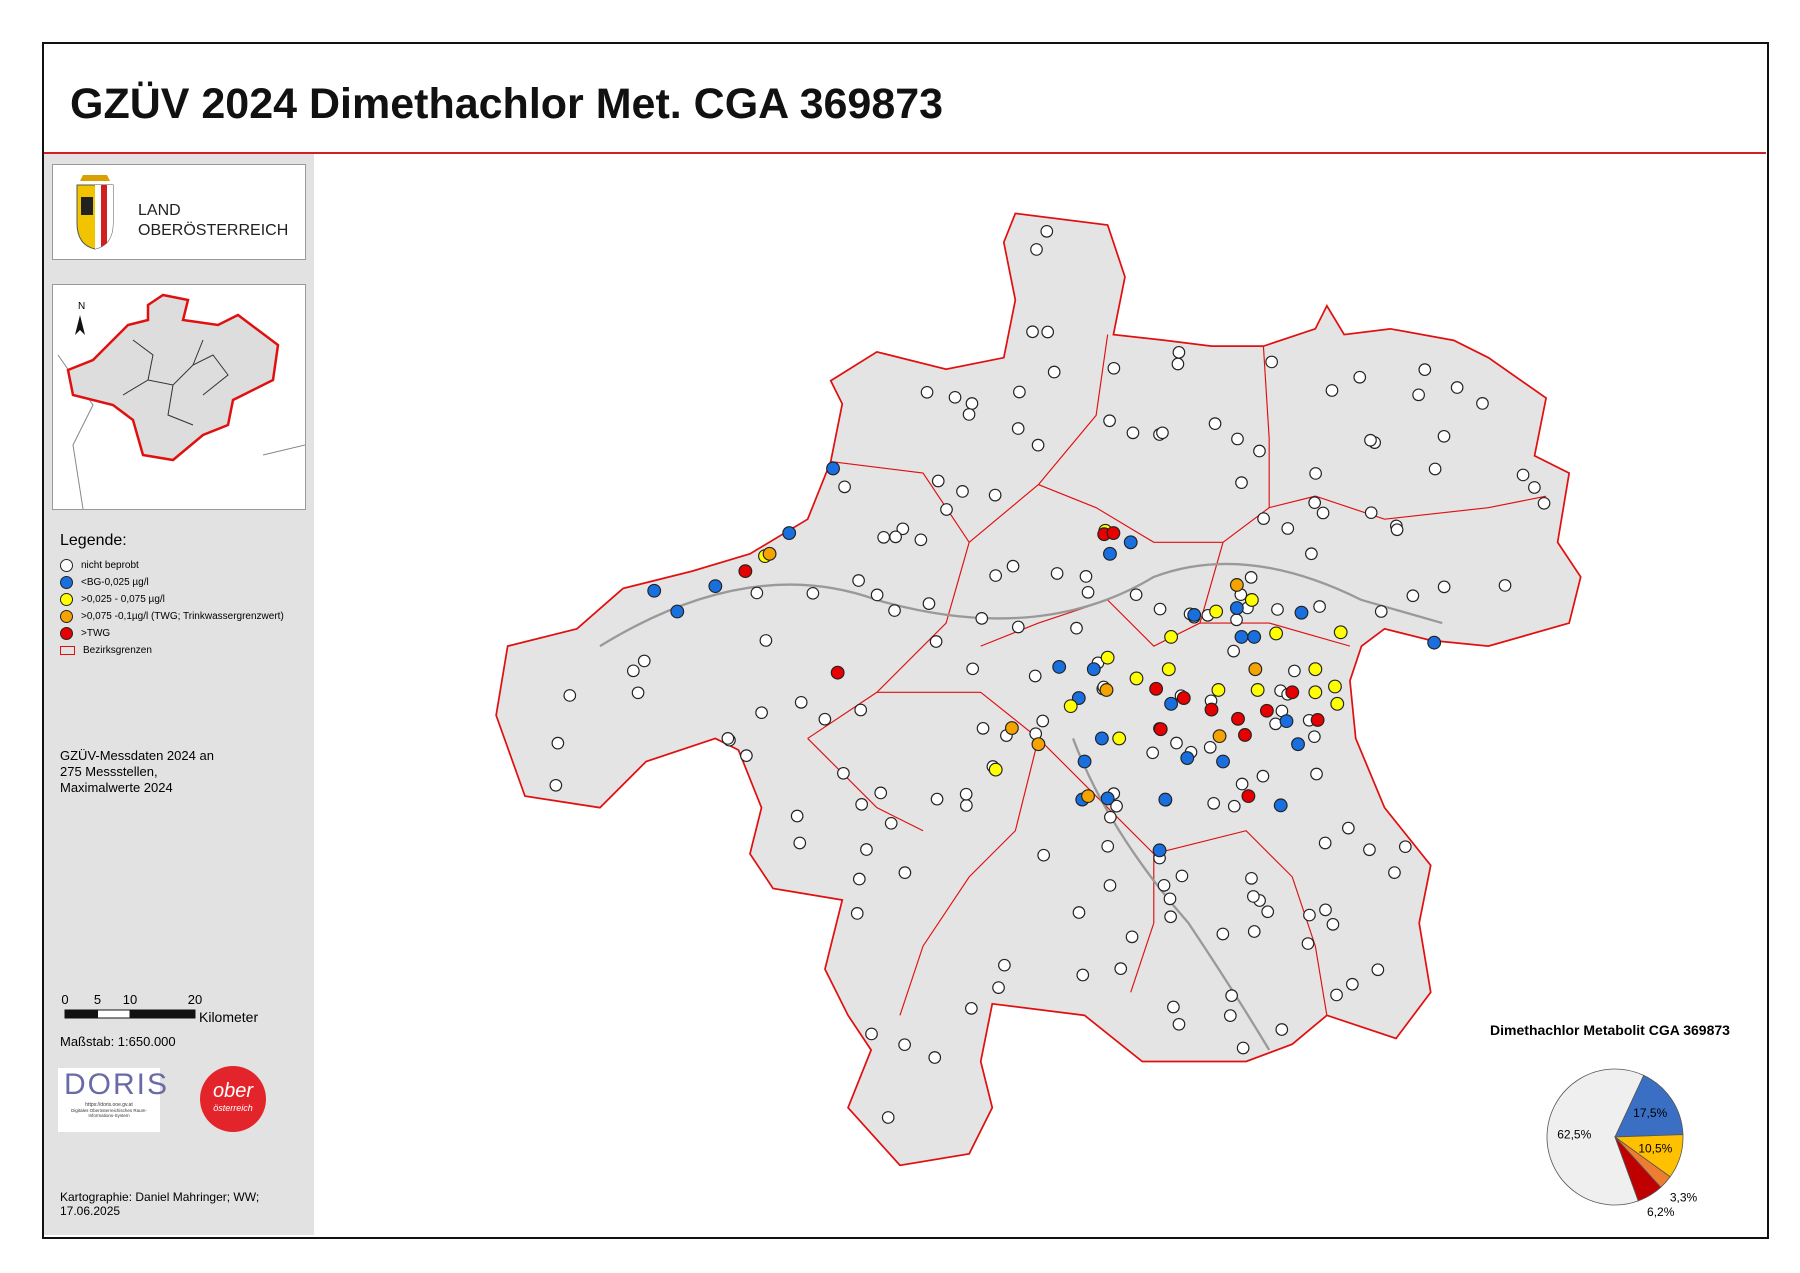 Image resolution: width=1800 pixels, height=1273 pixels. What do you see at coordinates (109, 771) in the screenshot?
I see `text-line: 275 Messstellen,` at bounding box center [109, 771].